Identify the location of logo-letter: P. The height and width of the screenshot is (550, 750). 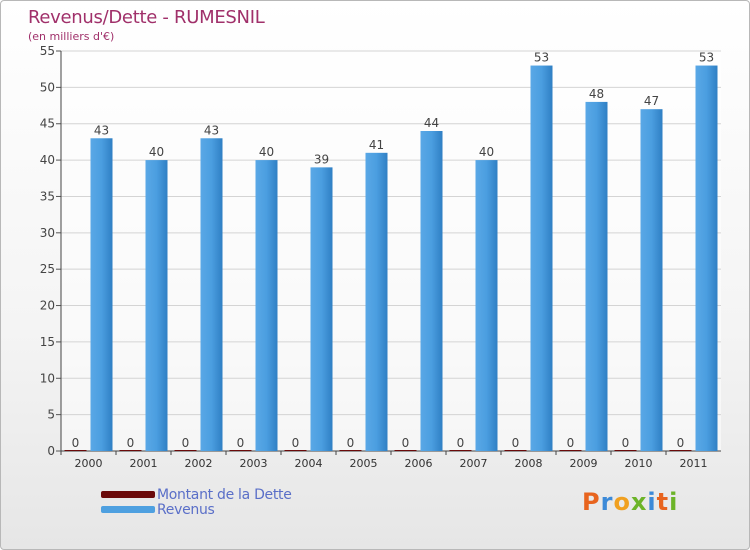
(591, 502).